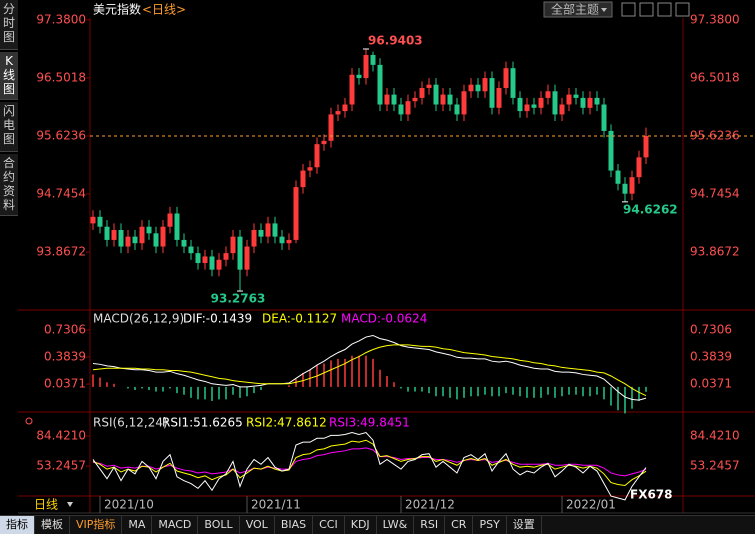  What do you see at coordinates (299, 319) in the screenshot?
I see `legend-entry: DEA:-0.1127` at bounding box center [299, 319].